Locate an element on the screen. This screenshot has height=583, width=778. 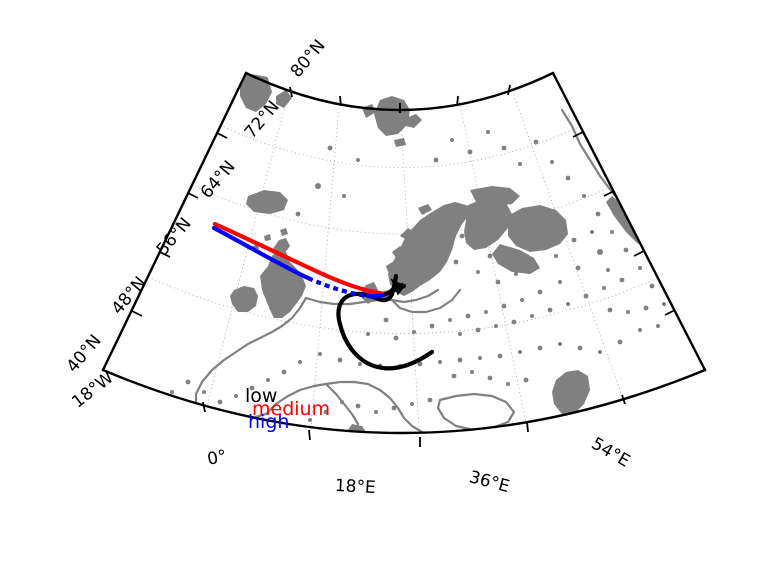
axis-label-lat-40: 40°N is located at coordinates (84, 354).